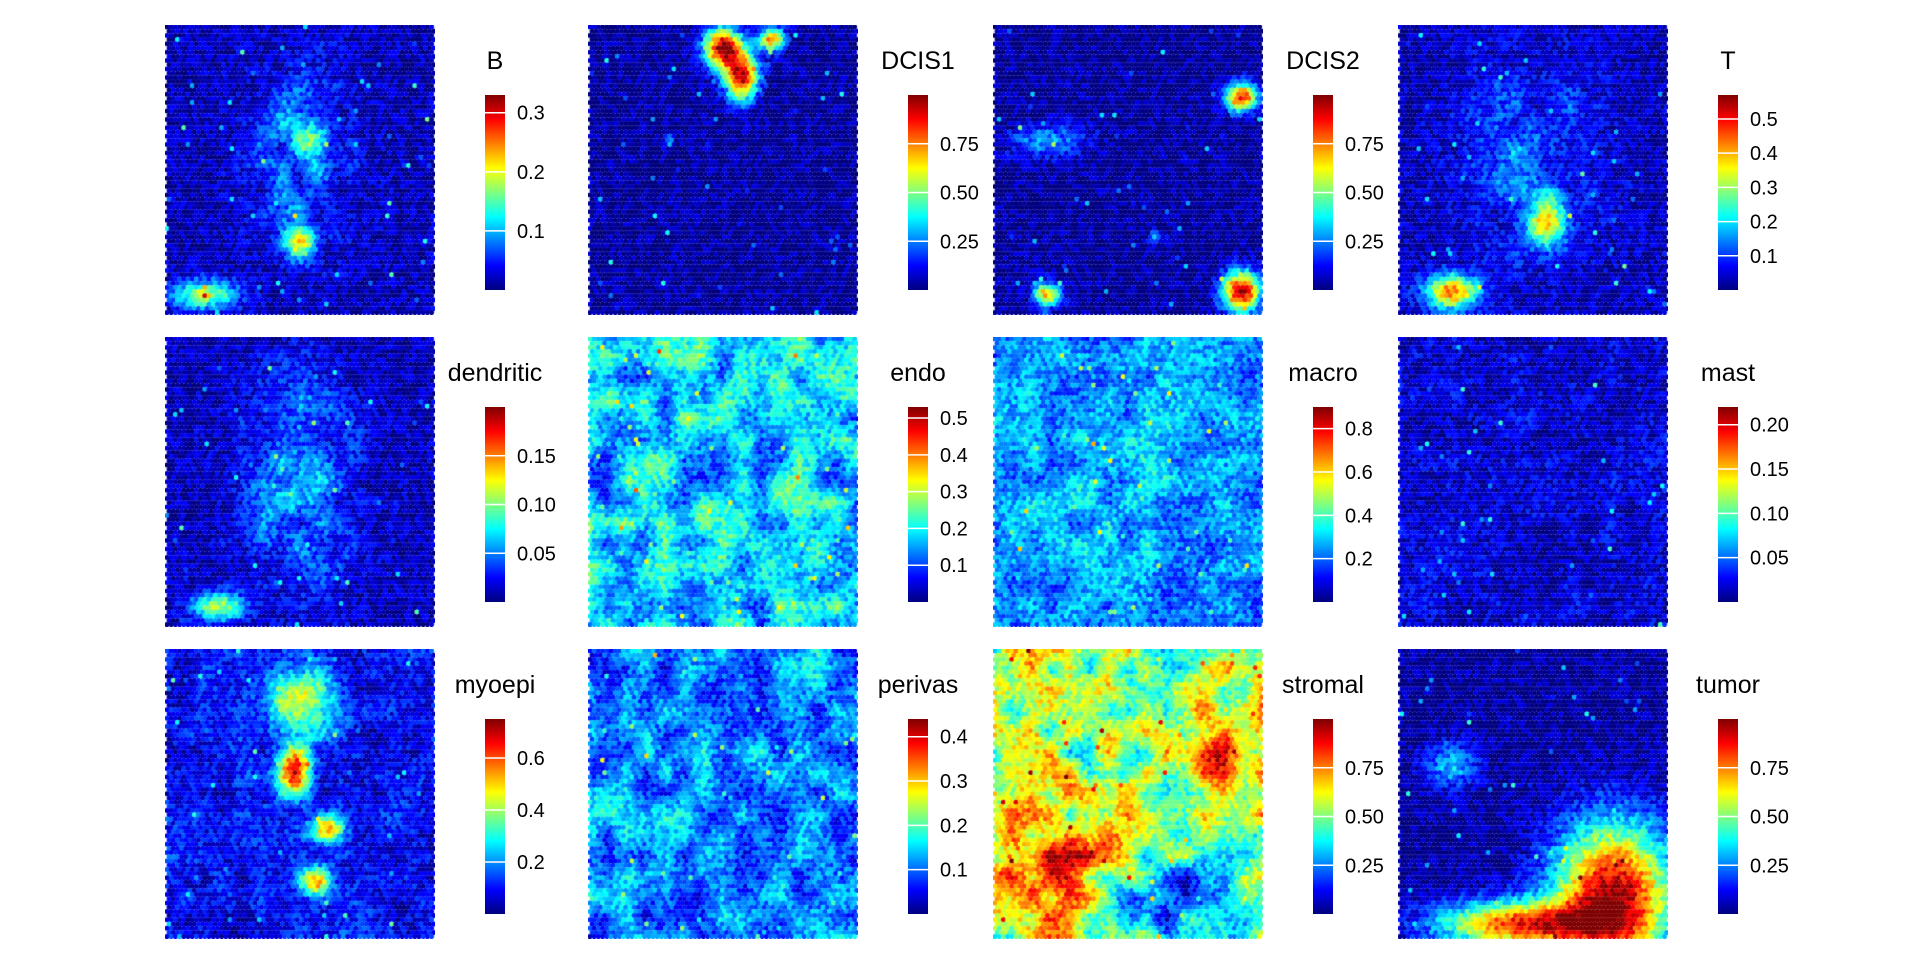 Image resolution: width=1920 pixels, height=960 pixels. What do you see at coordinates (1728, 685) in the screenshot?
I see `legend-title-tumor: tumor` at bounding box center [1728, 685].